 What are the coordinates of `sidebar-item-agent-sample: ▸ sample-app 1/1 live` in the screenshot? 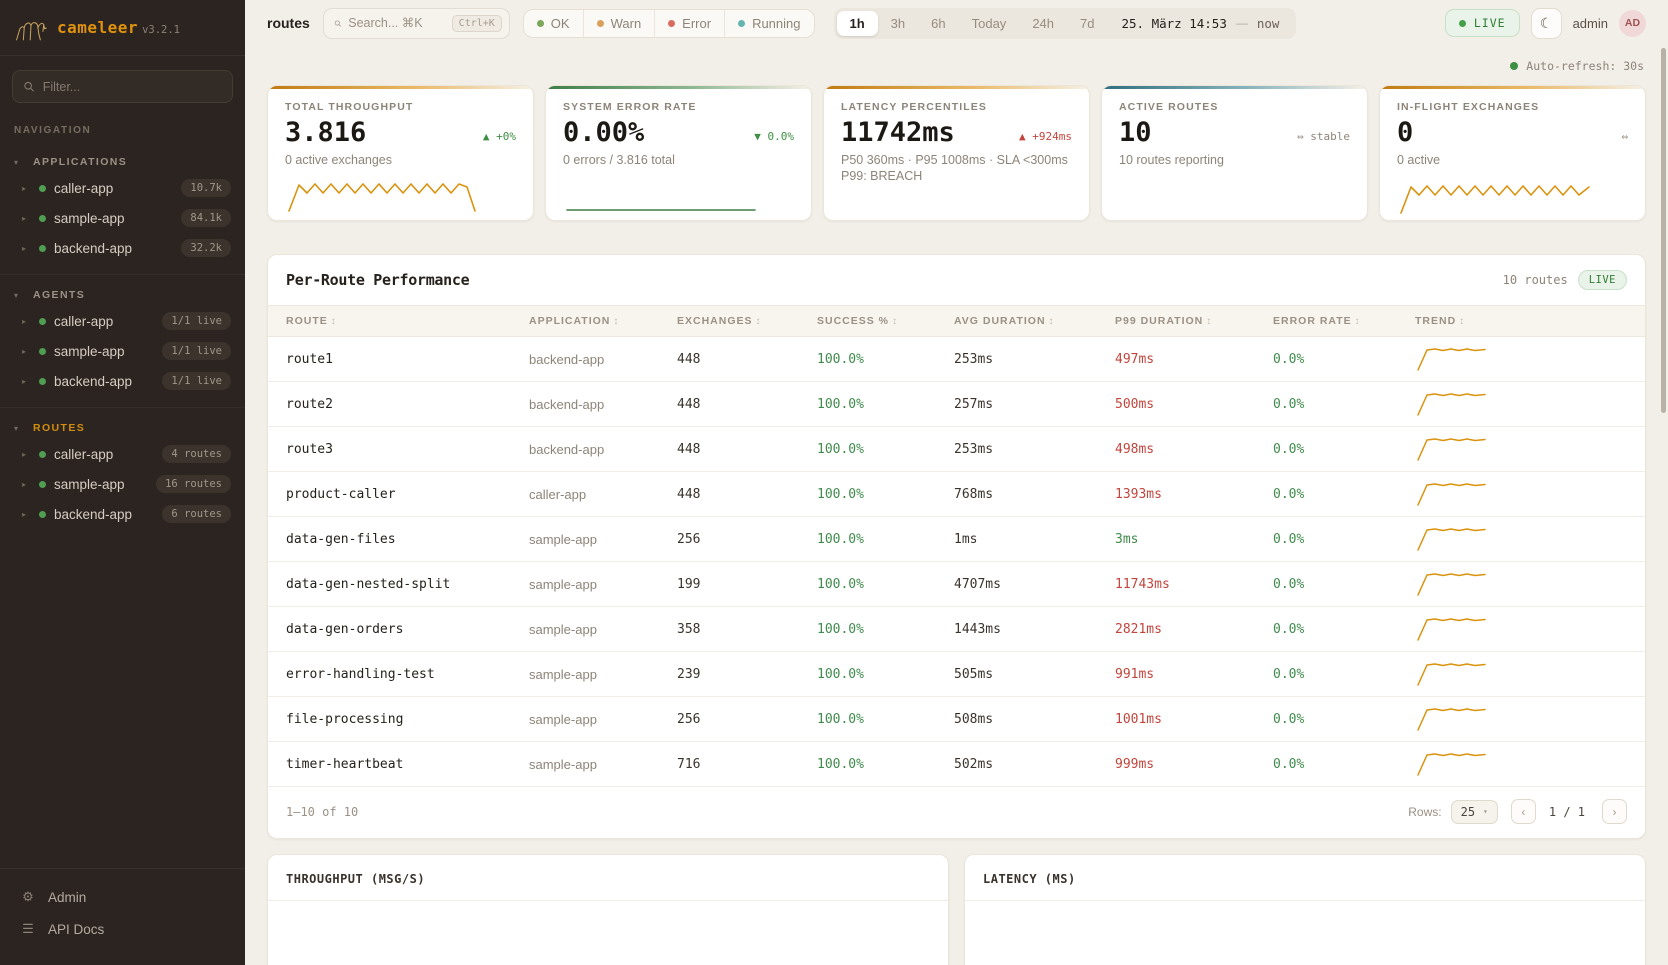 It's located at (122, 351).